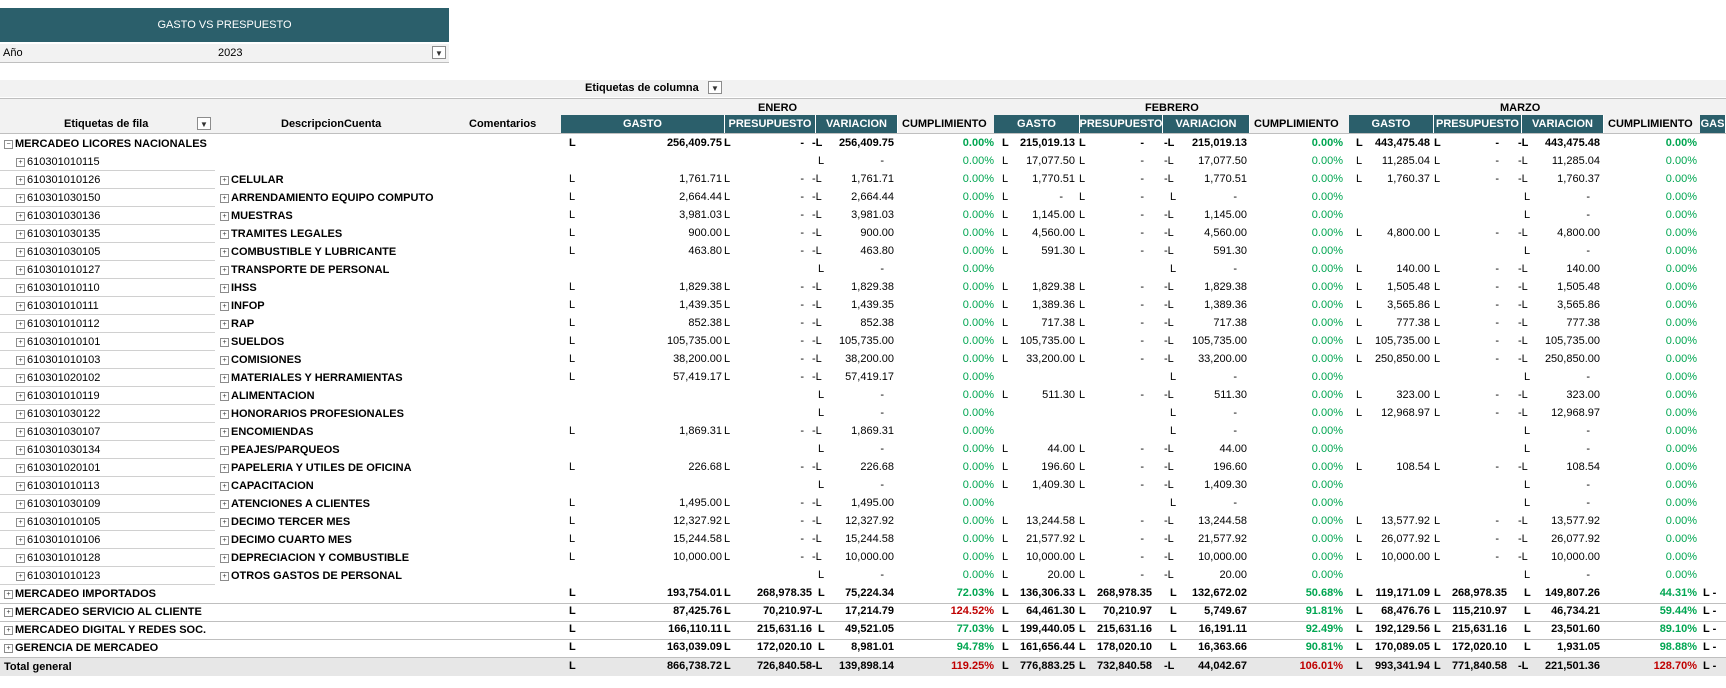  I want to click on row-label: +610301020101, so click(58, 468).